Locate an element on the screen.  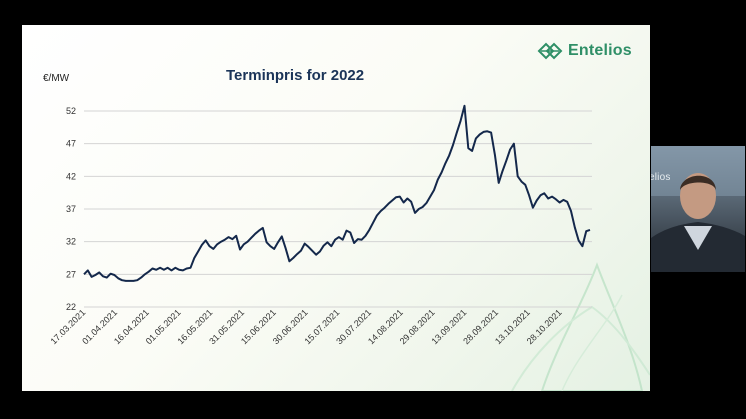
y-axis-ticks: 22 27 32 37 42 47 52 is located at coordinates (71, 209).